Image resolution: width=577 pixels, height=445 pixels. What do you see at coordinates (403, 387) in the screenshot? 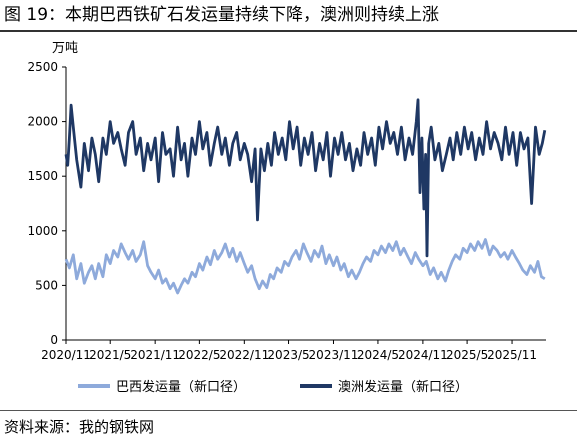
I see `legend-label: 澳洲发运量（新口径）` at bounding box center [403, 387].